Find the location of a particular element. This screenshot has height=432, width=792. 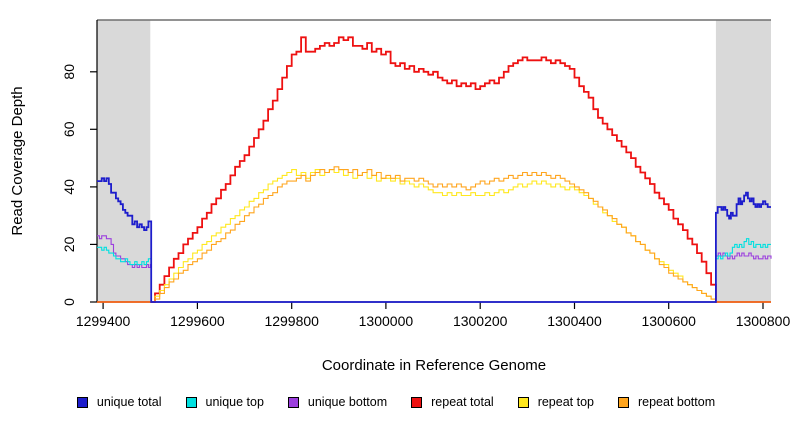

y-tick-label: 80 is located at coordinates (69, 72).